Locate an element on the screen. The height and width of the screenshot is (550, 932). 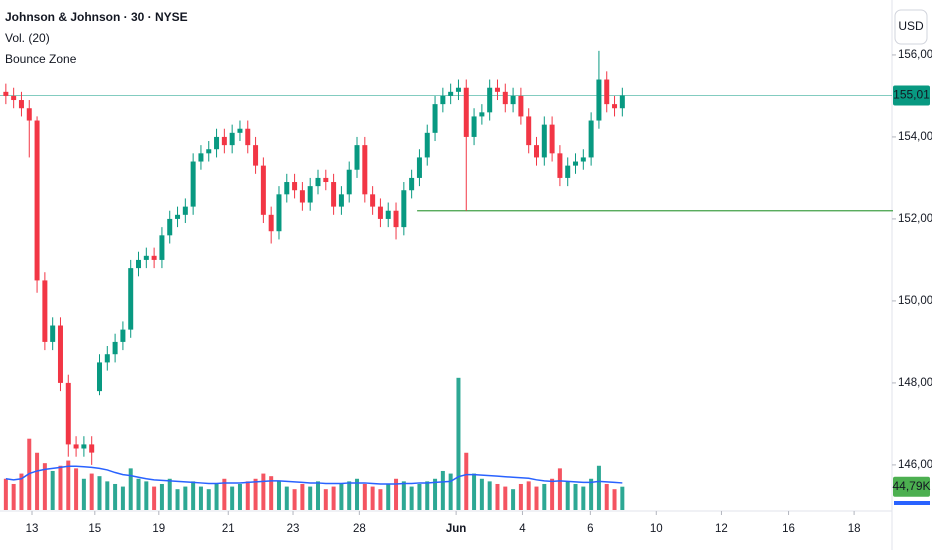
x-tick-label: Jun is located at coordinates (456, 529).